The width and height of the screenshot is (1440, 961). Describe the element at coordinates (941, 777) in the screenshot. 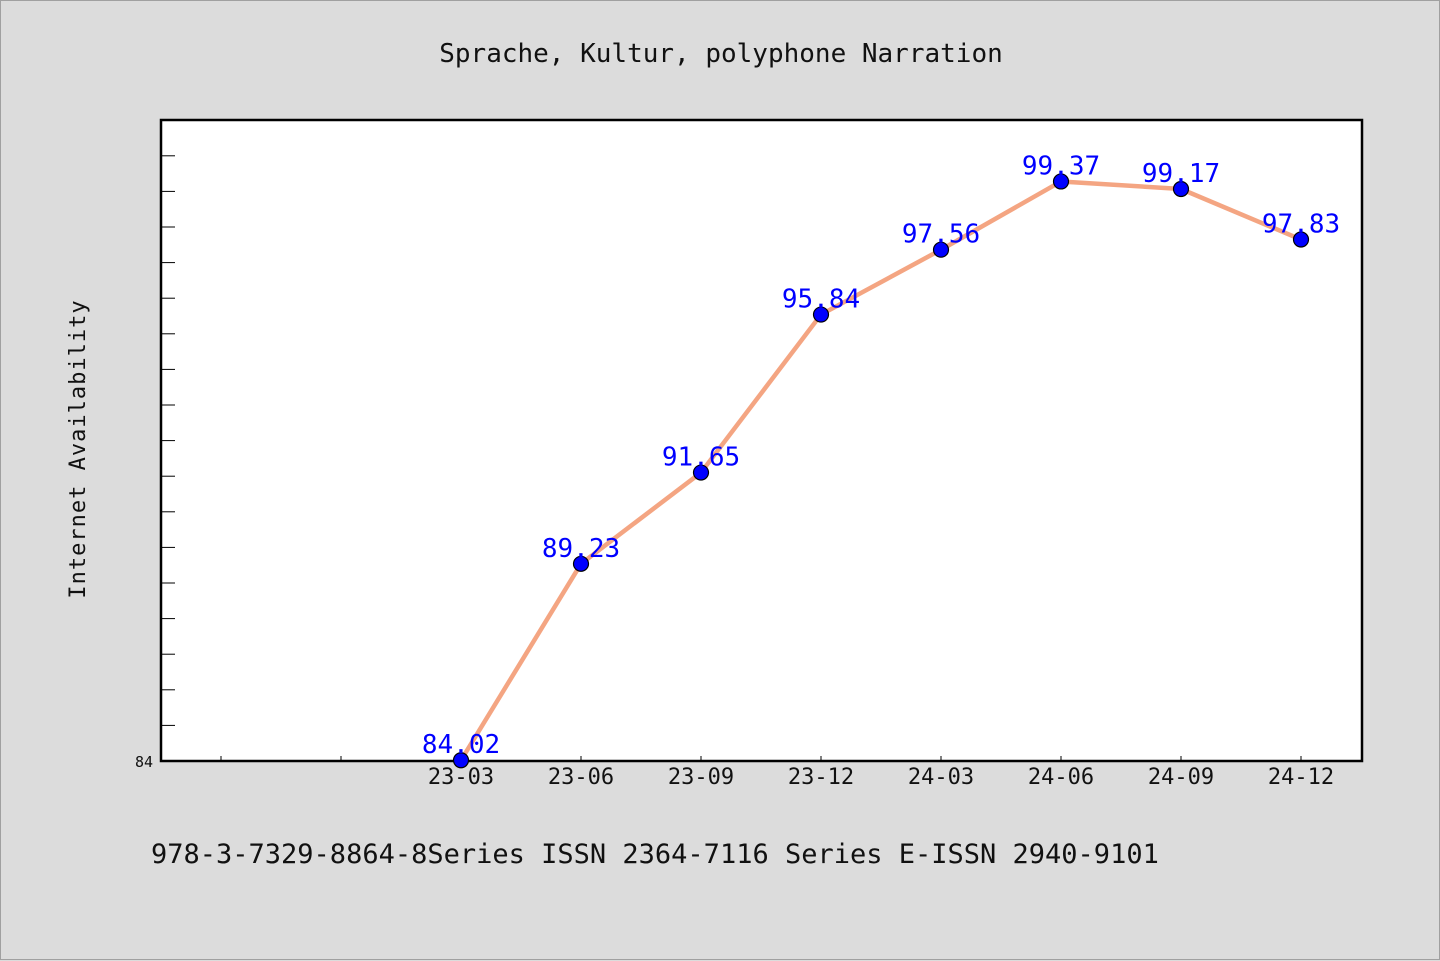

I see `x-tick-label-24-03: 24-03` at that location.